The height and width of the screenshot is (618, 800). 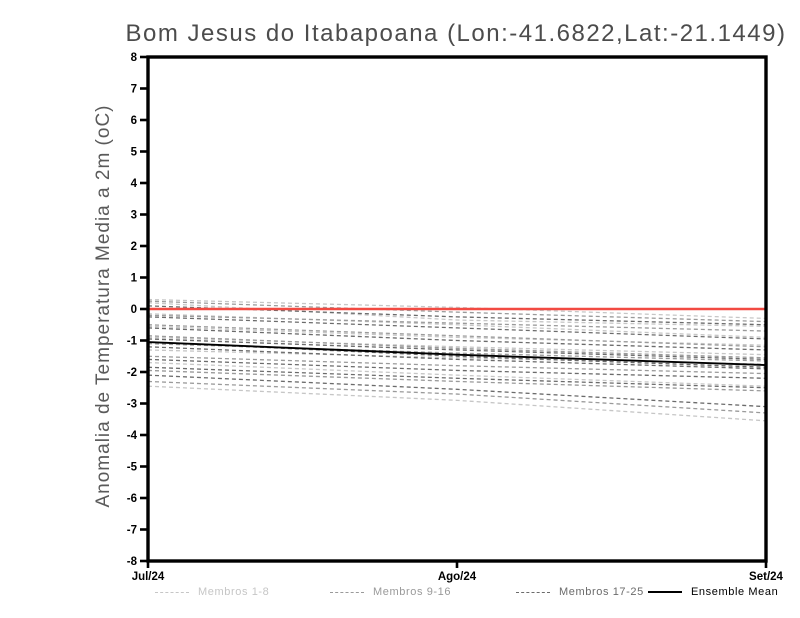 What do you see at coordinates (132, 373) in the screenshot?
I see `y-tick-label: -2` at bounding box center [132, 373].